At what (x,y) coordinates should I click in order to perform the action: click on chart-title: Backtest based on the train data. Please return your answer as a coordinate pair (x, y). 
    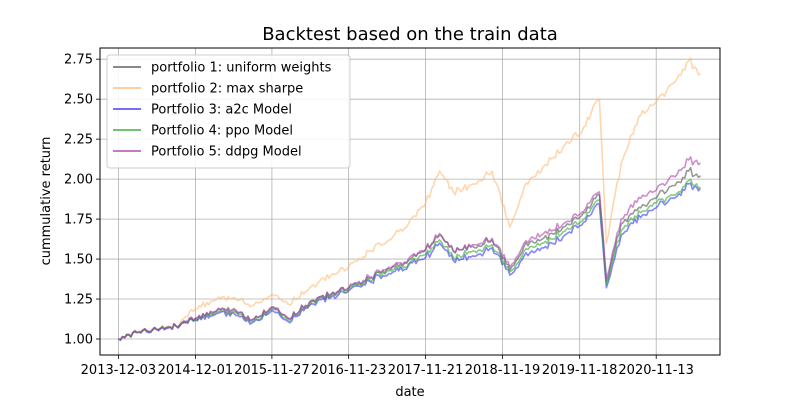
    Looking at the image, I should click on (410, 34).